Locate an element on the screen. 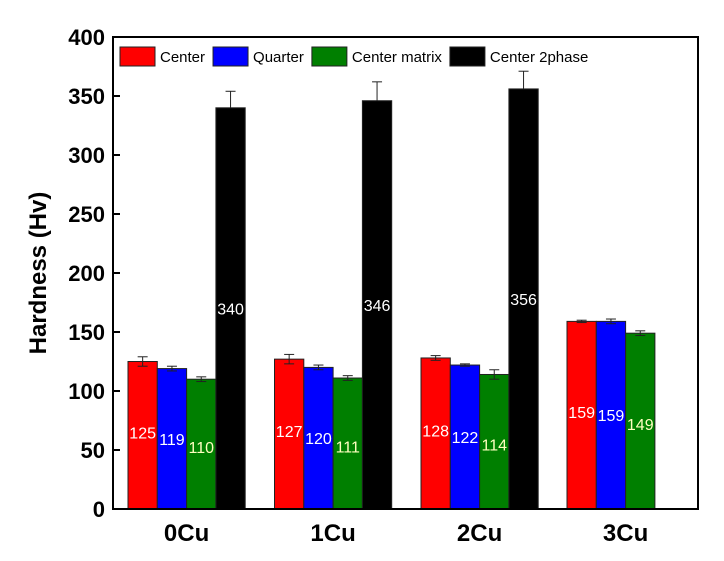 This screenshot has height=561, width=724. legend-item: Center 2phase is located at coordinates (518, 56).